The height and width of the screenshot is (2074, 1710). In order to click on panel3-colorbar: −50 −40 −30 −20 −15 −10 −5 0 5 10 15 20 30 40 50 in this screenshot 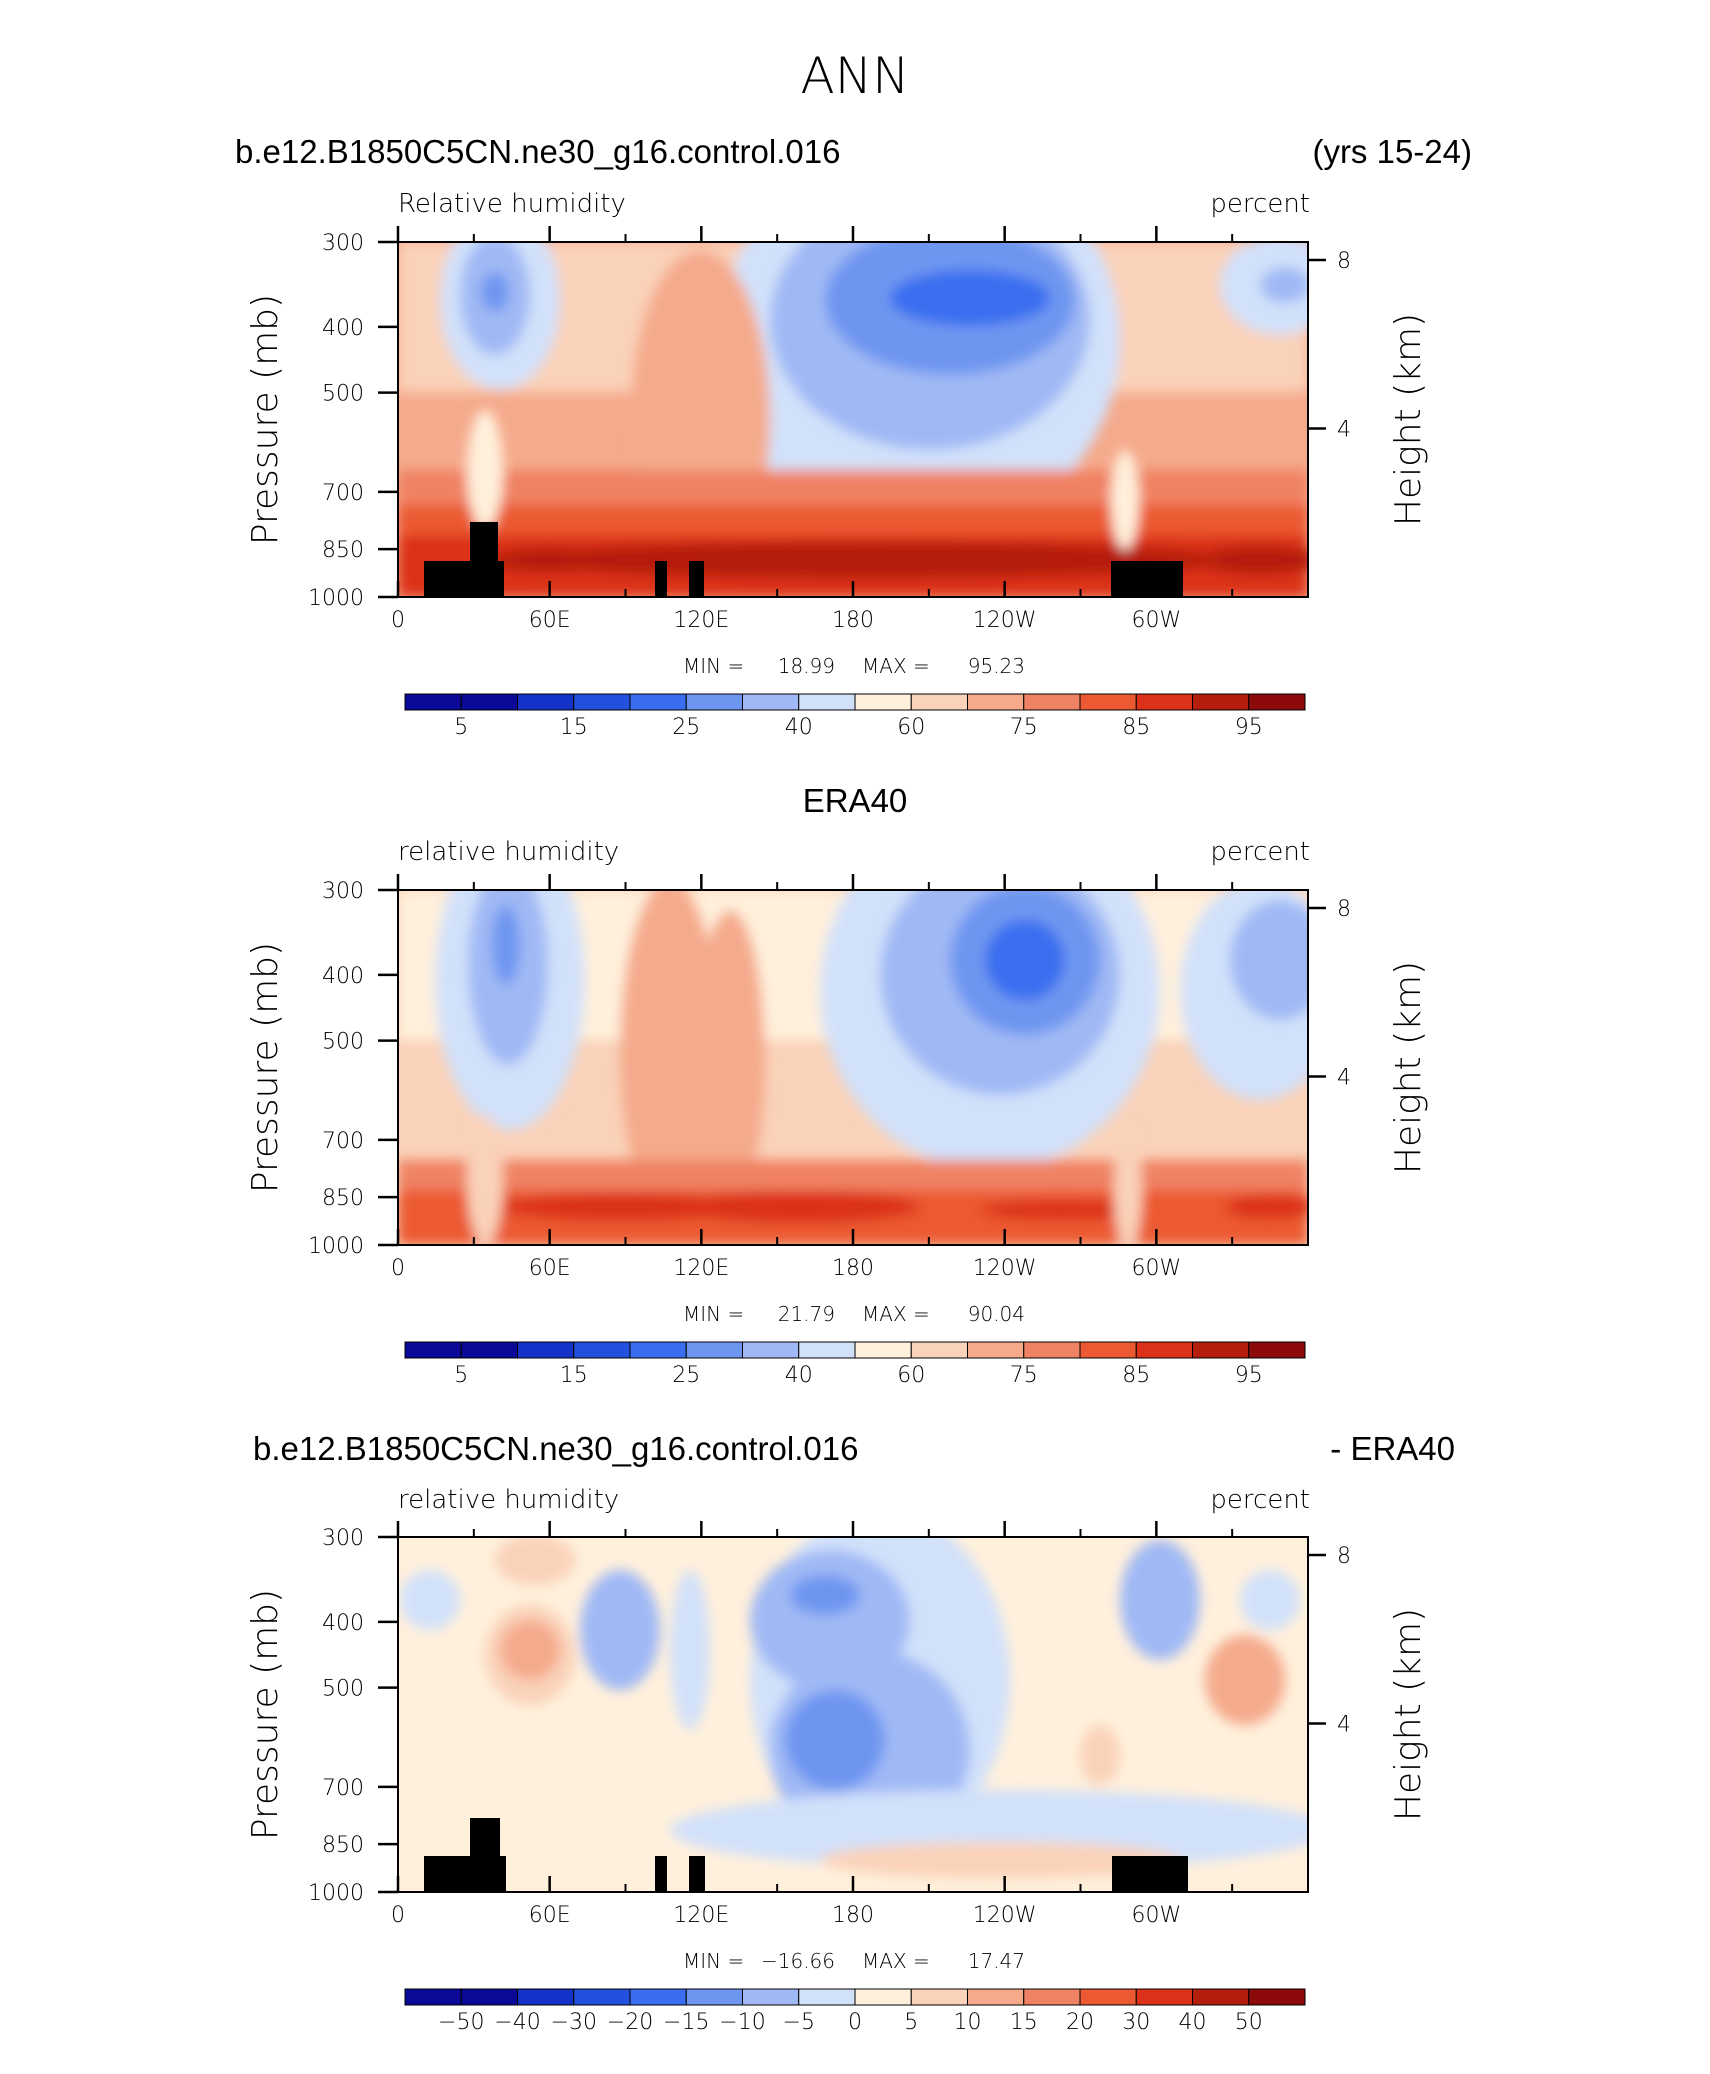, I will do `click(855, 2011)`.